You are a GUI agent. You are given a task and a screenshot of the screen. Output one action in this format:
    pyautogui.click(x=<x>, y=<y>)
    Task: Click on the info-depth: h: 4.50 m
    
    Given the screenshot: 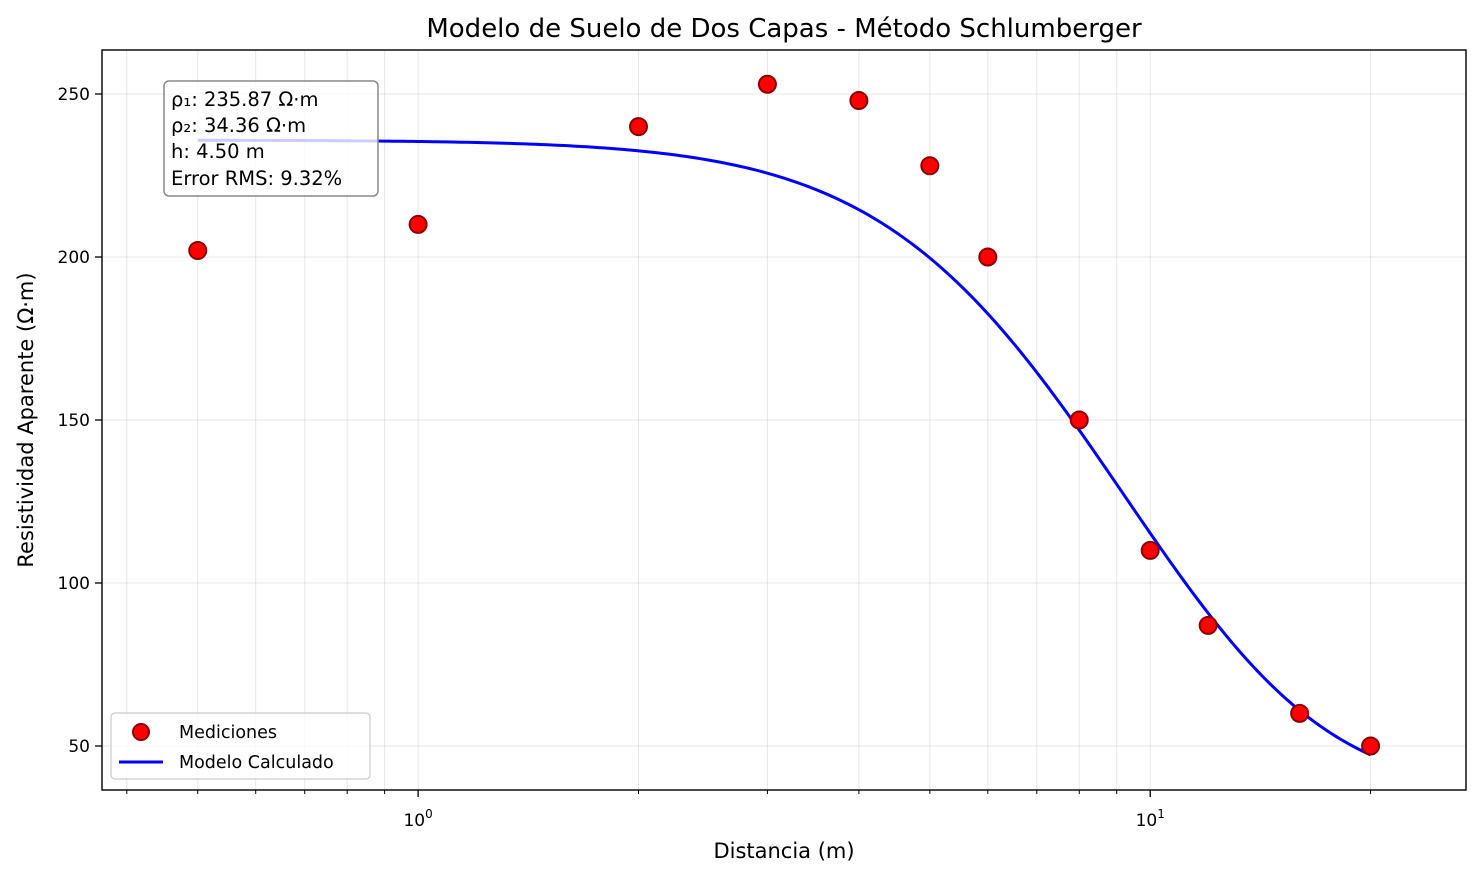 What is the action you would take?
    pyautogui.click(x=218, y=151)
    